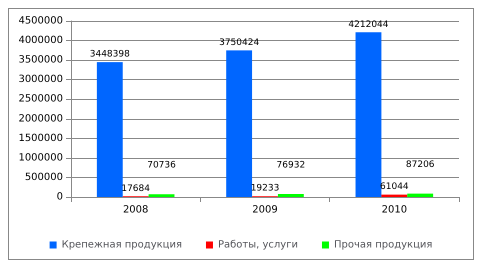 The height and width of the screenshot is (268, 482). Describe the element at coordinates (40, 80) in the screenshot. I see `y-tick-label: 3000000` at that location.